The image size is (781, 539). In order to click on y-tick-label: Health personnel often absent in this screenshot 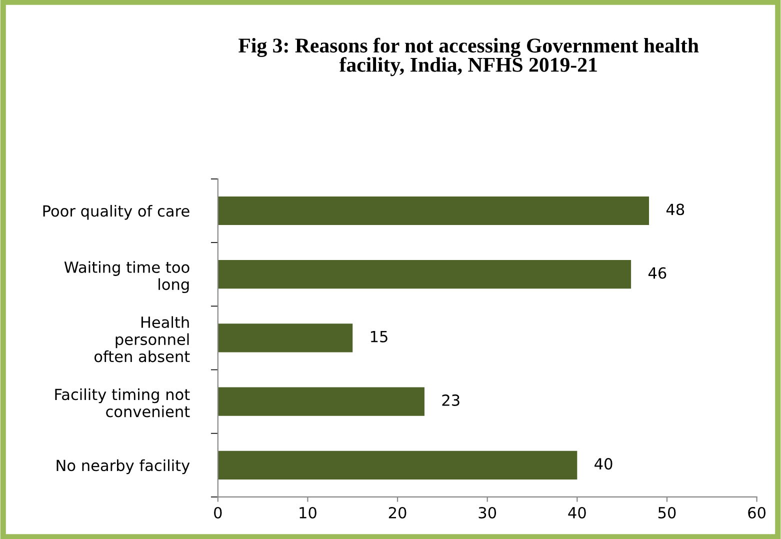, I will do `click(142, 339)`.